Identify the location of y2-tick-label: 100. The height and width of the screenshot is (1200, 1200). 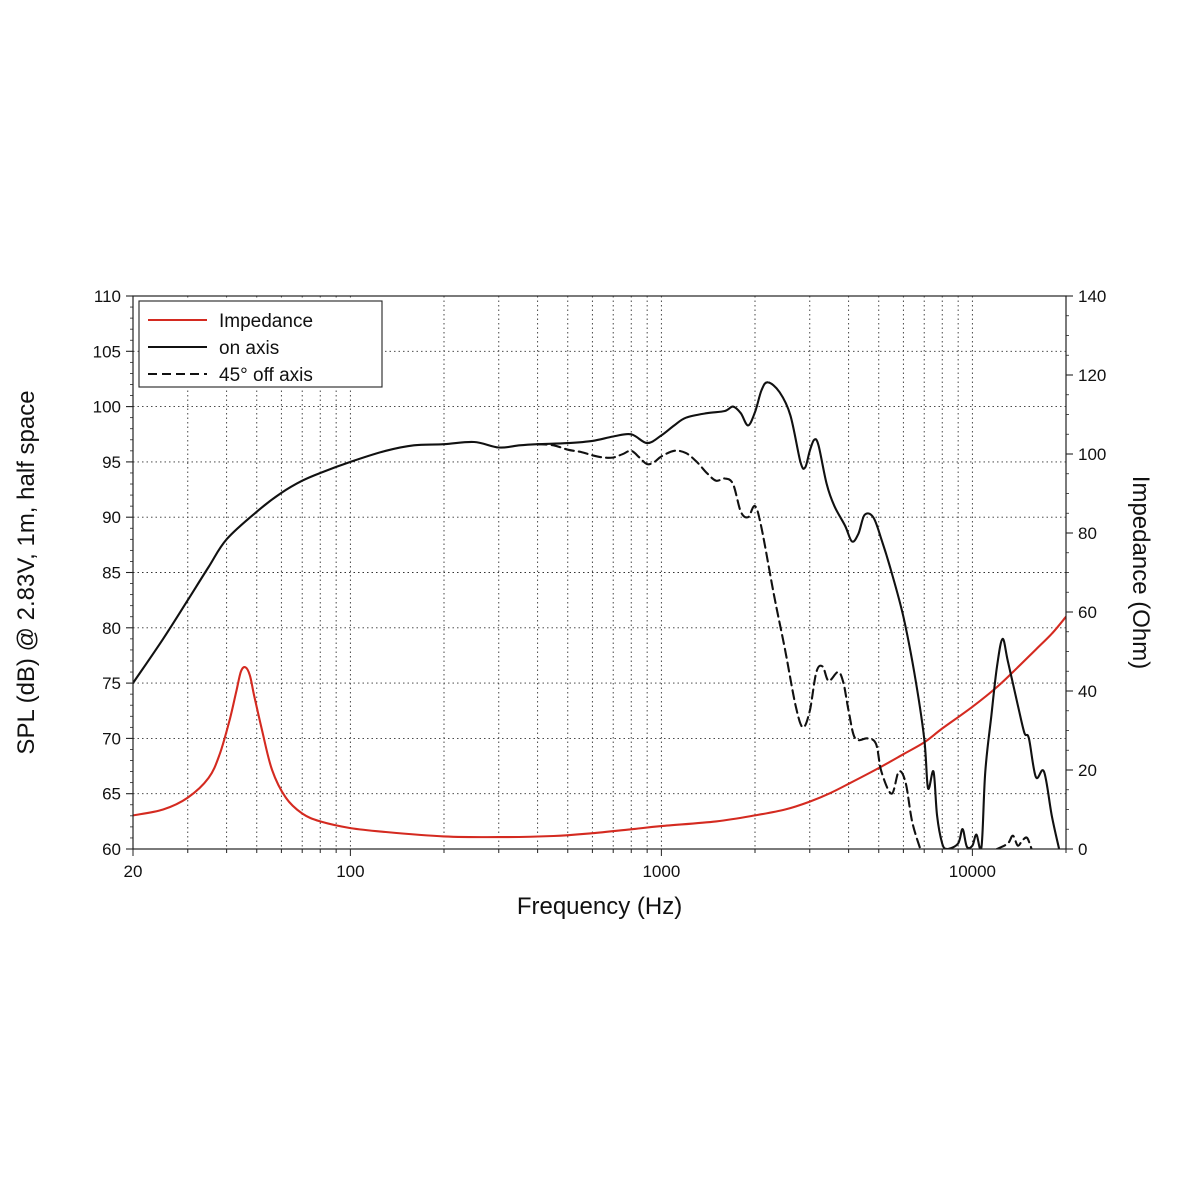
(1092, 454).